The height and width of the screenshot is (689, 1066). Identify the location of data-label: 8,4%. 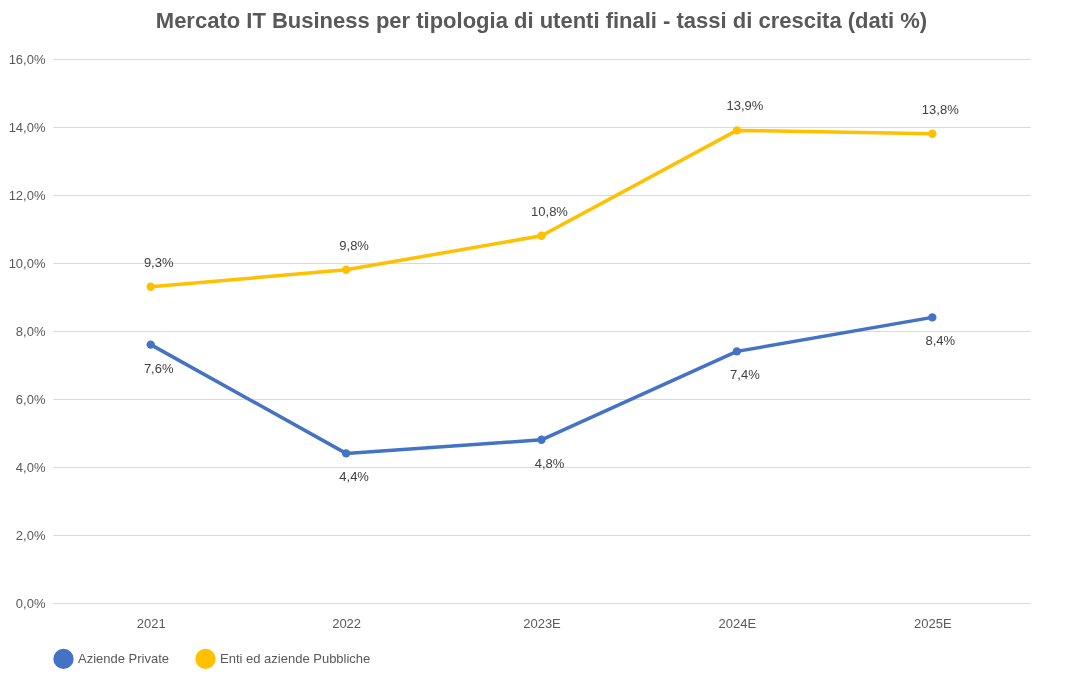
(940, 341).